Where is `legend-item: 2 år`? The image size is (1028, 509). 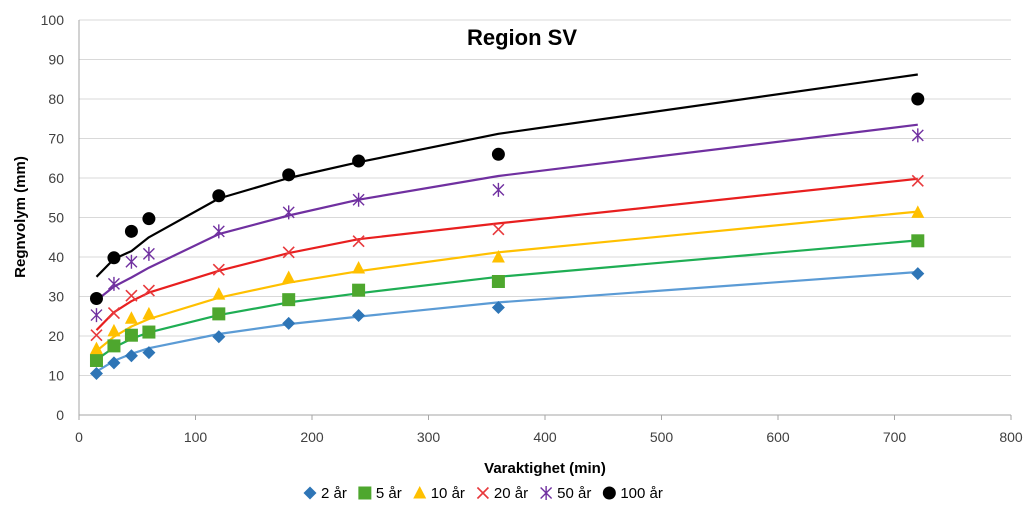 legend-item: 2 år is located at coordinates (325, 493).